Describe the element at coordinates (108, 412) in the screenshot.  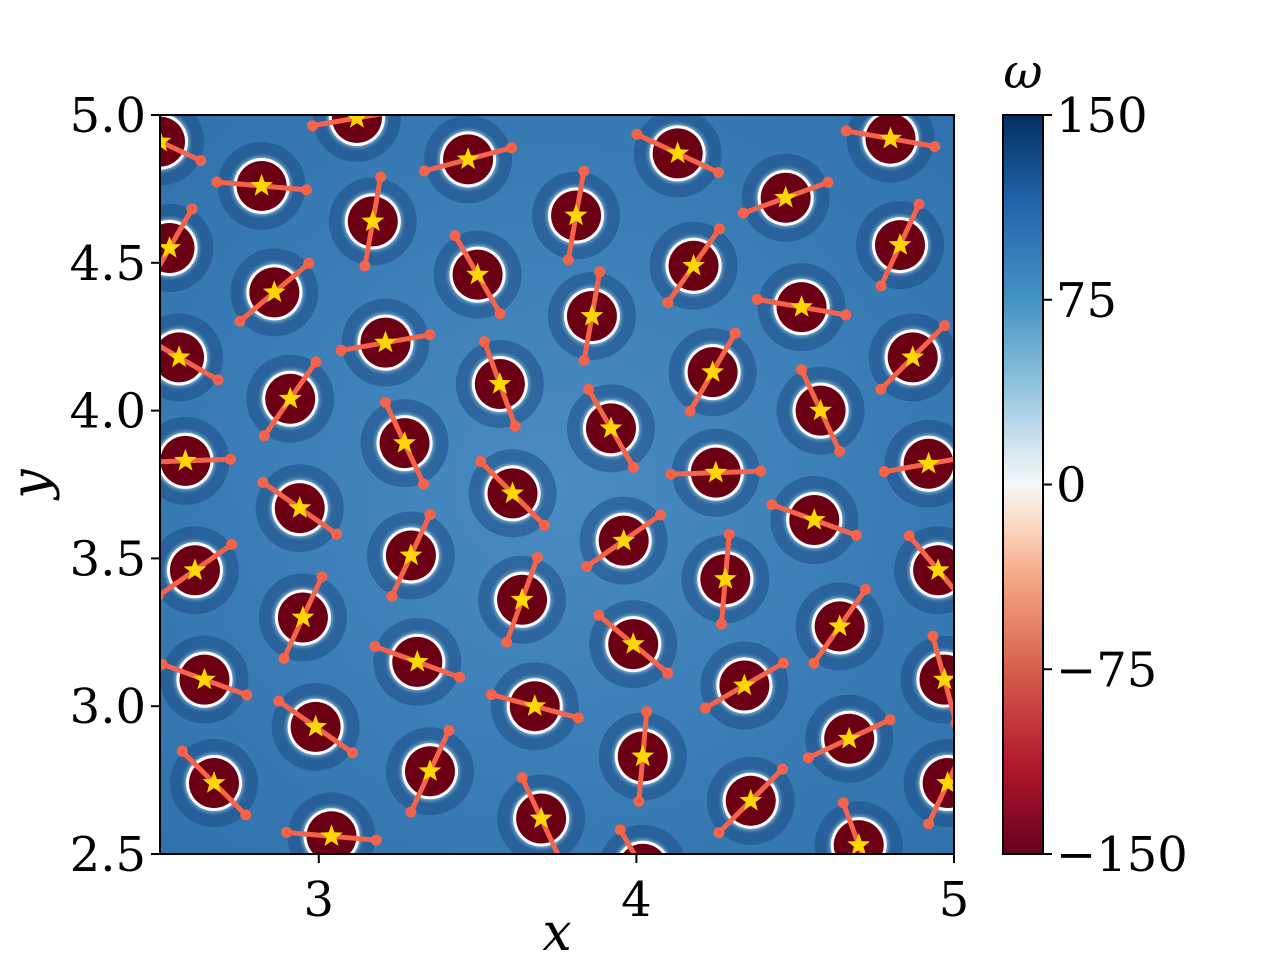
I see `y-tick-label: 4.0` at that location.